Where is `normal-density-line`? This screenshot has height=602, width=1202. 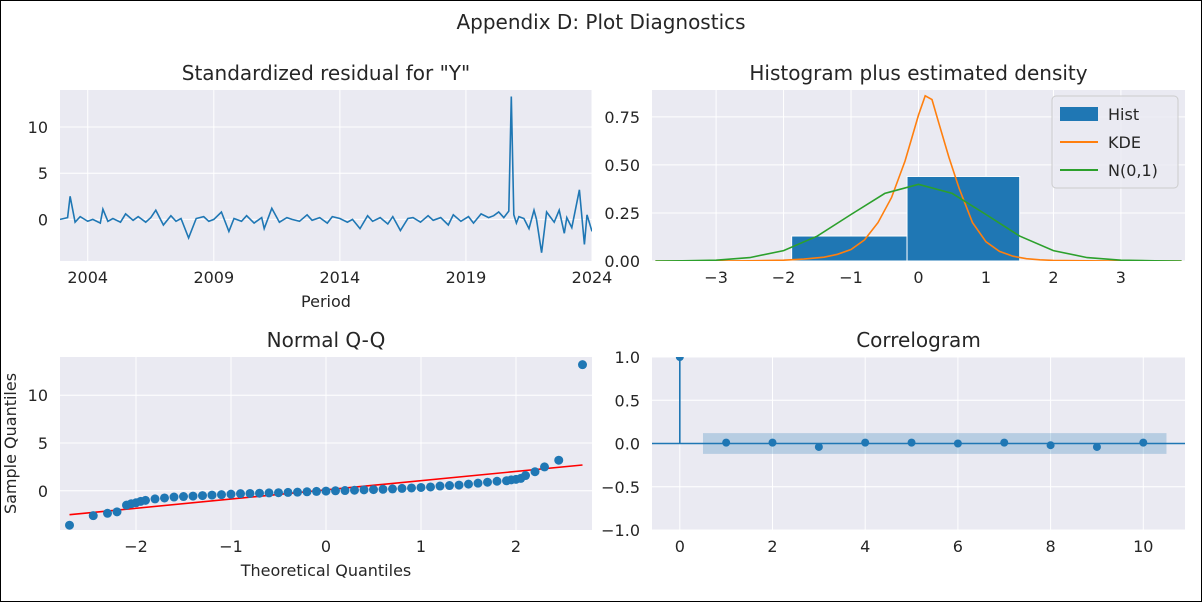 normal-density-line is located at coordinates (918, 222).